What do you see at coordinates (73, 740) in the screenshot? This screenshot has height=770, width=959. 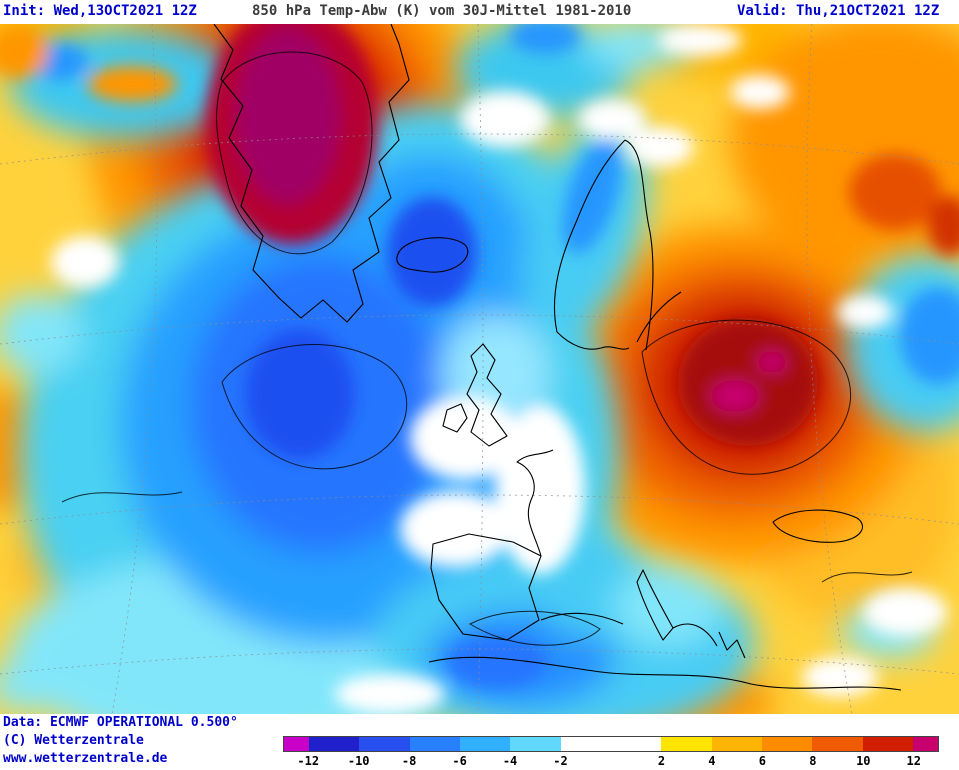 I see `copyright-line: (C) Wetterzentrale` at bounding box center [73, 740].